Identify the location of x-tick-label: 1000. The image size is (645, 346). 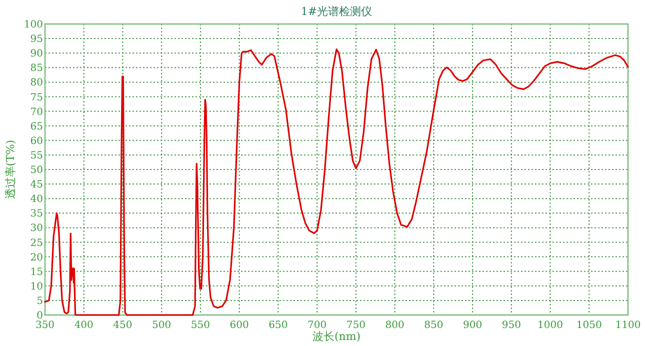
(550, 325).